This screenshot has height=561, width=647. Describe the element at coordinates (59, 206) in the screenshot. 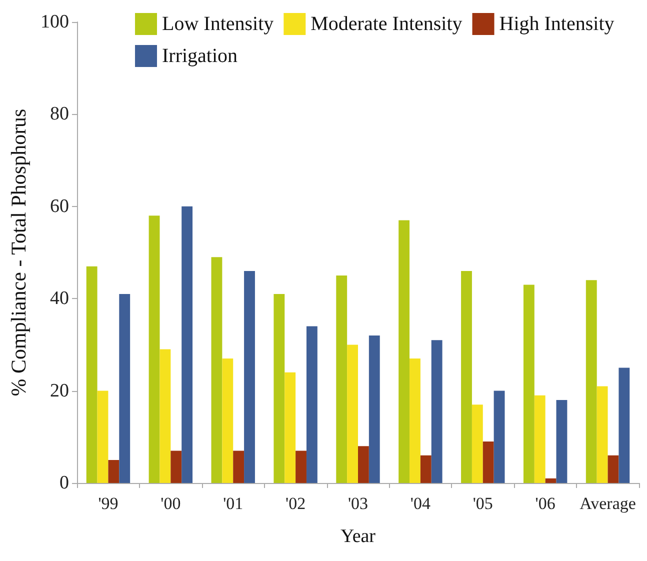

I see `y-tick-label: 60` at that location.